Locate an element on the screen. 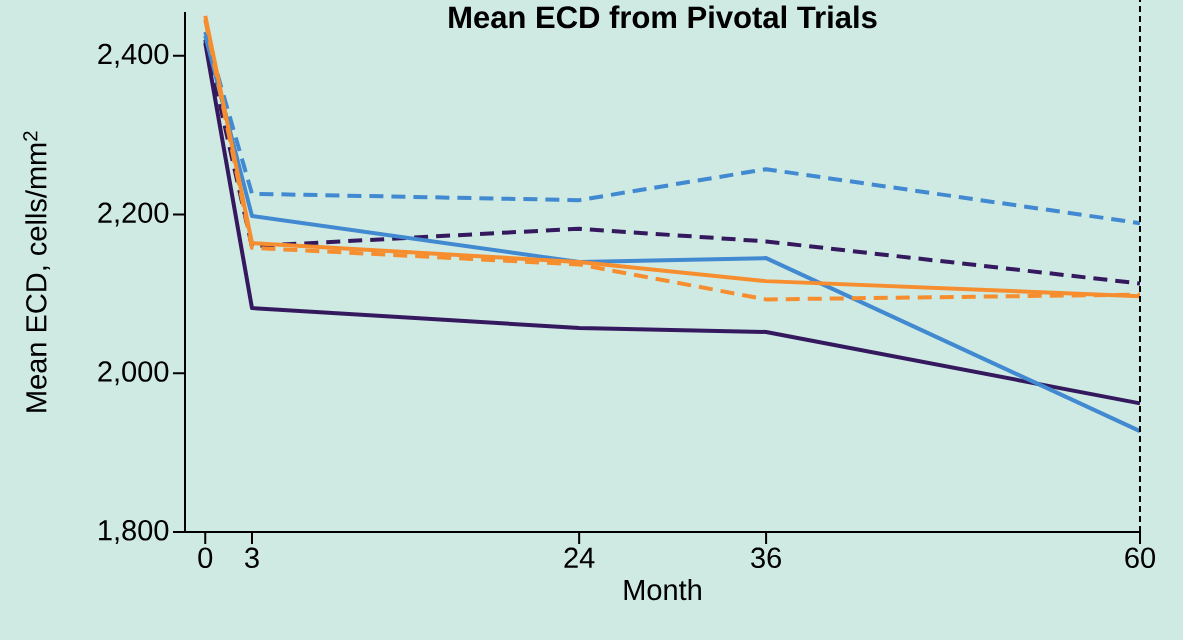 The height and width of the screenshot is (640, 1183). x-tick-label: 0 is located at coordinates (205, 558).